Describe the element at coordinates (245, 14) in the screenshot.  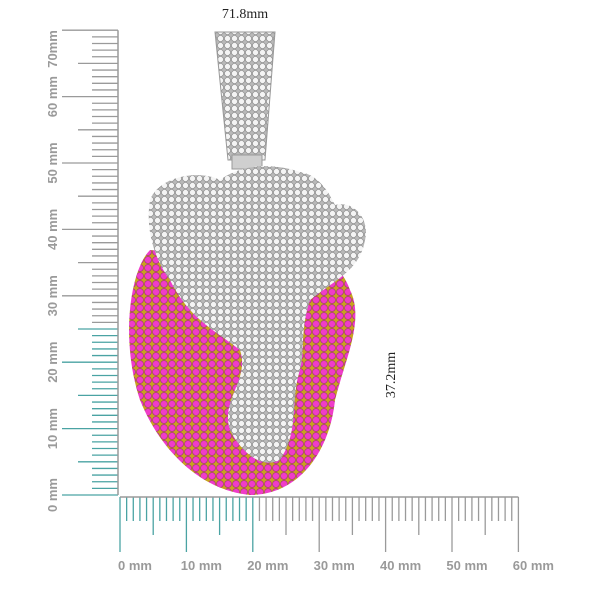
I see `width-dimension: 71.8mm` at that location.